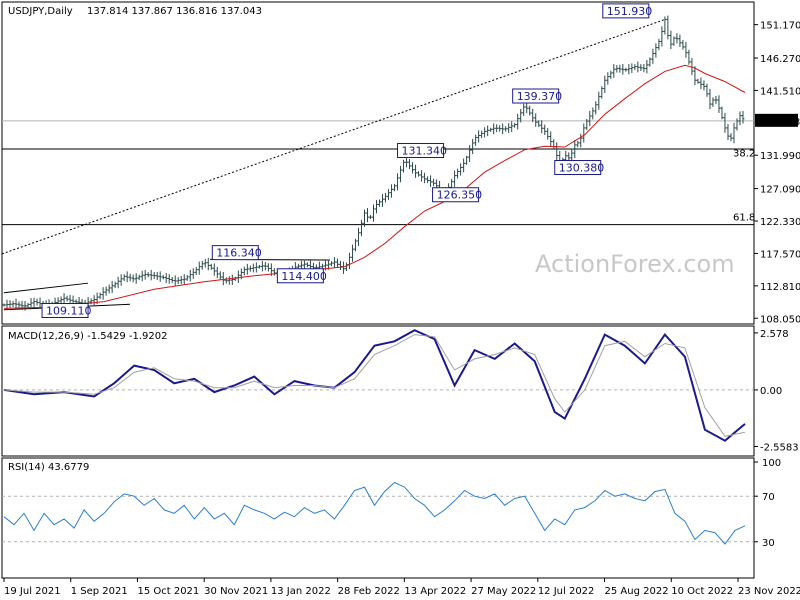 This screenshot has width=800, height=600. I want to click on fib-label: 38.2, so click(744, 154).